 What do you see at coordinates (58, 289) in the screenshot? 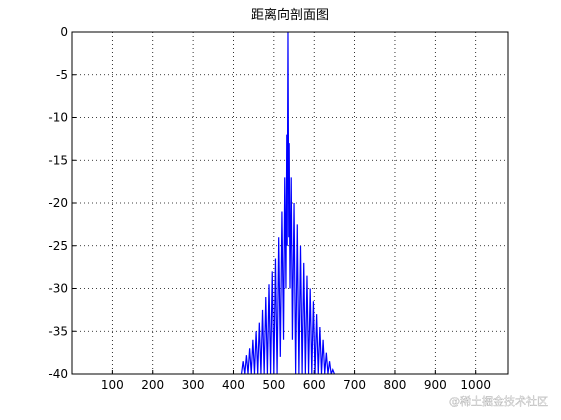
I see `y-tick-label: -30` at bounding box center [58, 289].